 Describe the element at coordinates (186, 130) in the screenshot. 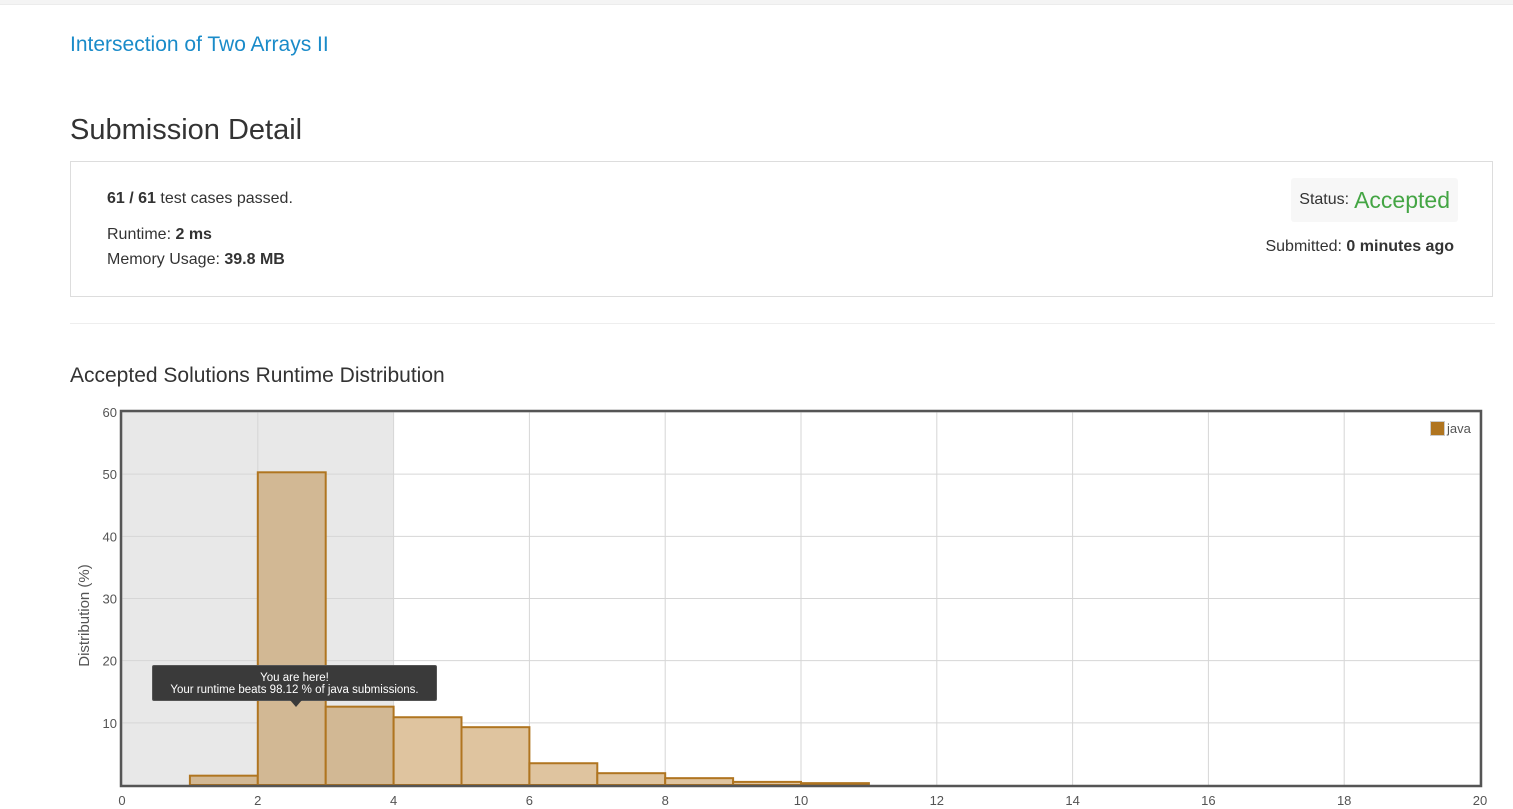

I see `page-title: Submission Detail` at that location.